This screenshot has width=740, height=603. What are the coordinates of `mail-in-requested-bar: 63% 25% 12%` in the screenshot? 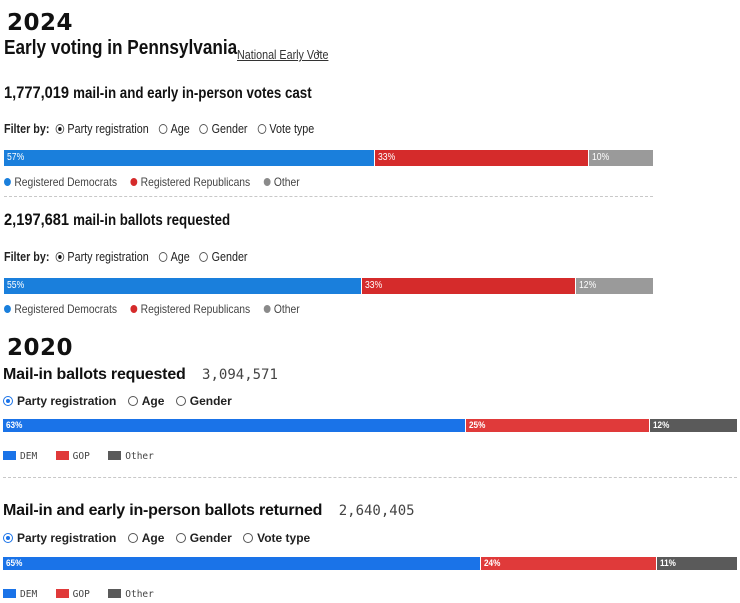 It's located at (370, 425).